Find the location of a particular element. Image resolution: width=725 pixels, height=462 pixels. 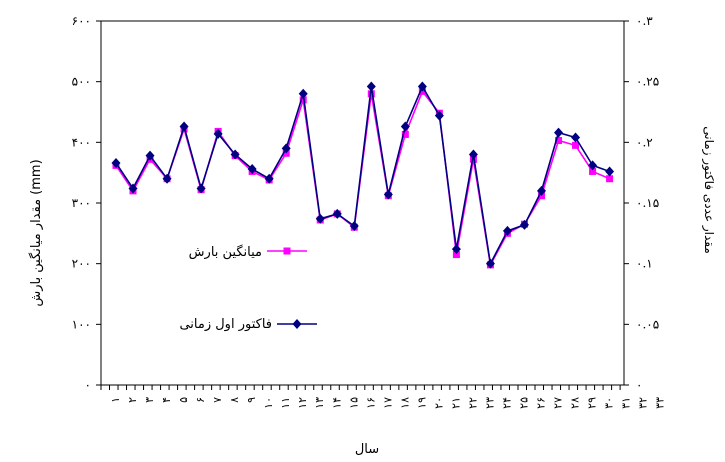

x-tick-label: ۳۰ is located at coordinates (609, 403).